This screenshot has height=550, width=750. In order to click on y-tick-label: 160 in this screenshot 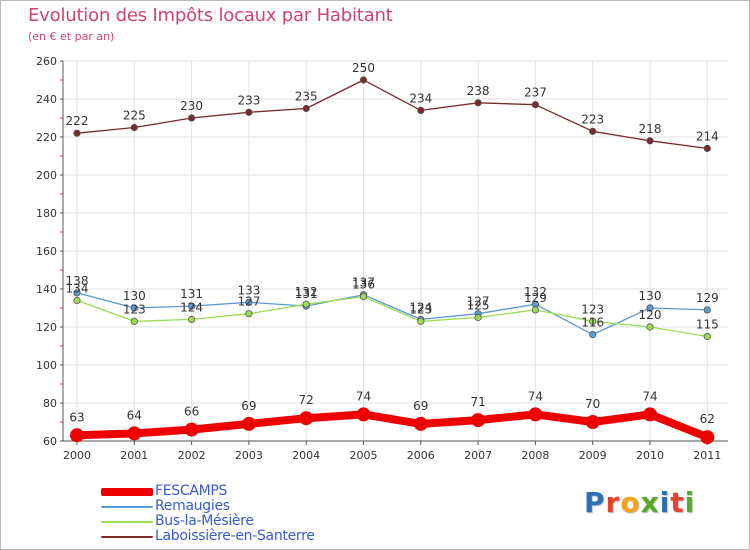, I will do `click(46, 251)`.